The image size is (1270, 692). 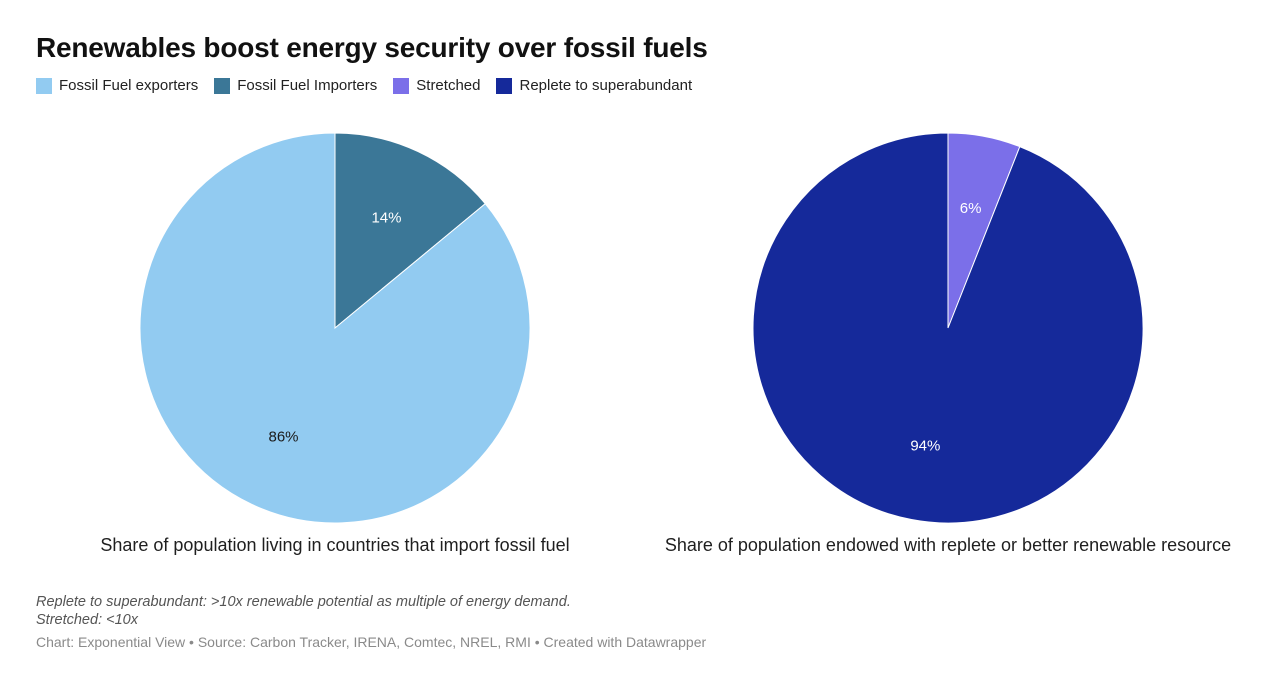 What do you see at coordinates (410, 231) in the screenshot?
I see `pie-slice-fossil-fuel-importers` at bounding box center [410, 231].